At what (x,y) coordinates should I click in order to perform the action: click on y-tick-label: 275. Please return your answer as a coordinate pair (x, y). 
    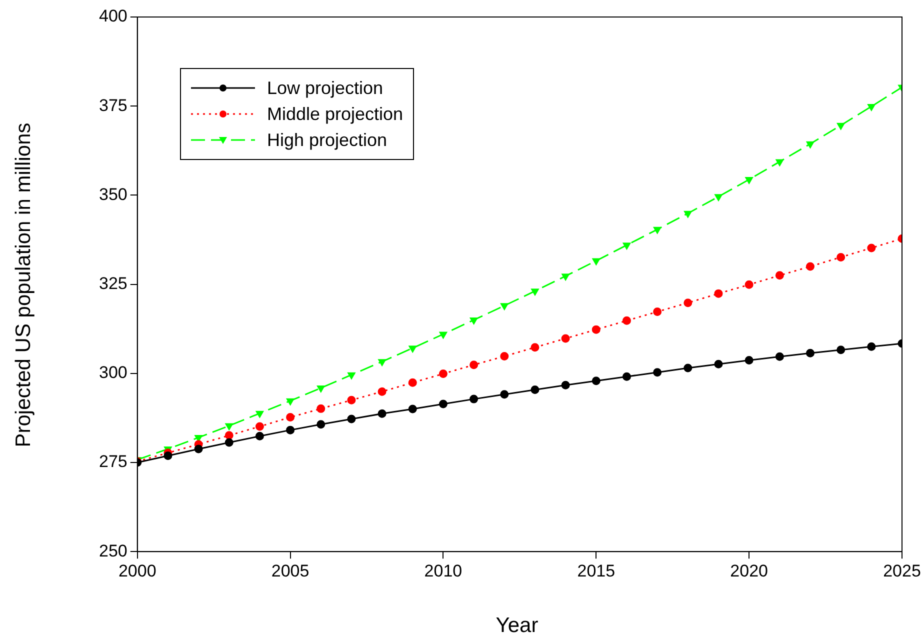
    Looking at the image, I should click on (113, 462).